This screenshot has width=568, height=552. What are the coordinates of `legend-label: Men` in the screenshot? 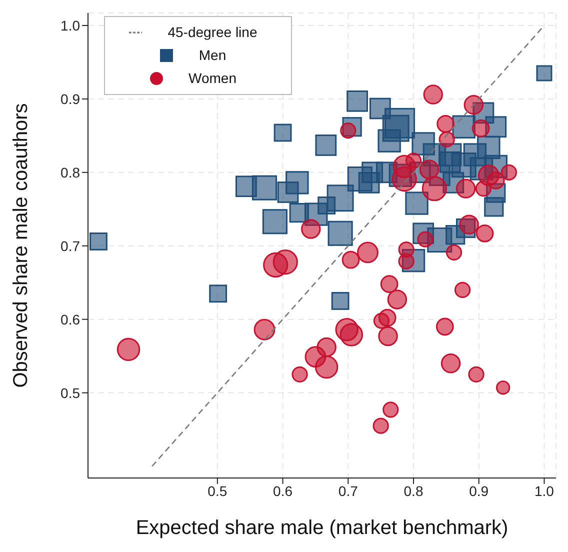 It's located at (212, 55).